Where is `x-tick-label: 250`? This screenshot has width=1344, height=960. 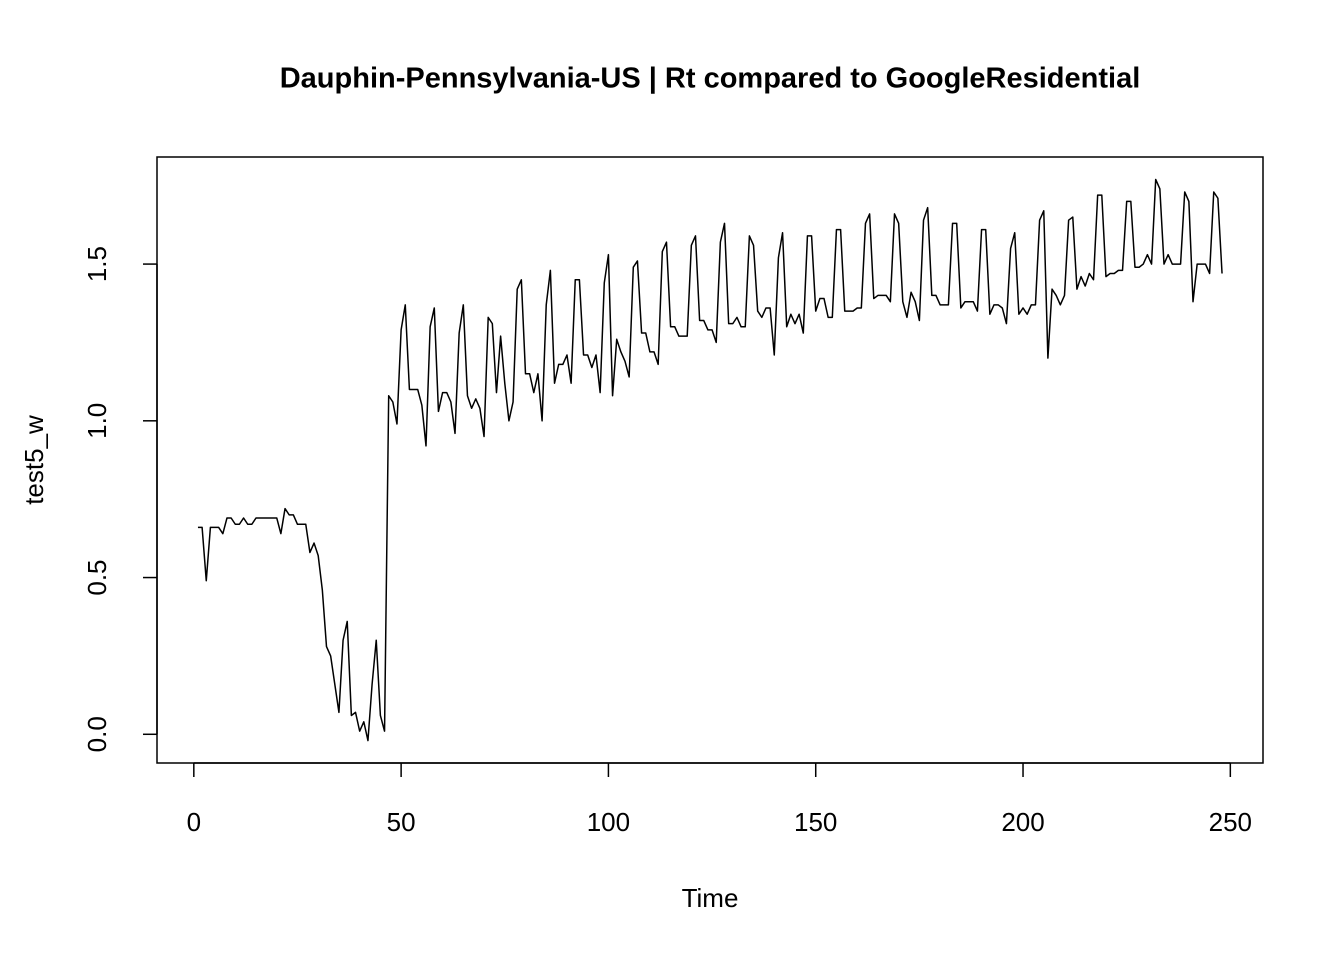
x-tick-label: 250 is located at coordinates (1230, 822).